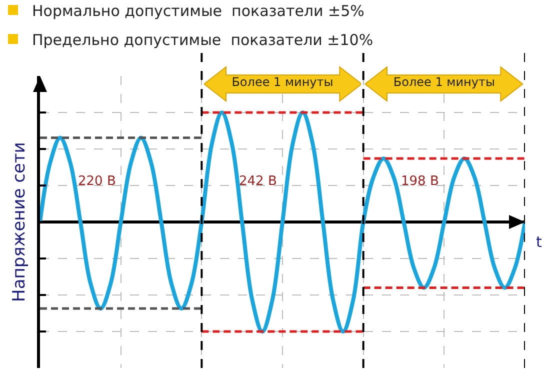 The height and width of the screenshot is (376, 550). Describe the element at coordinates (420, 181) in the screenshot. I see `annotation: 198 В` at that location.